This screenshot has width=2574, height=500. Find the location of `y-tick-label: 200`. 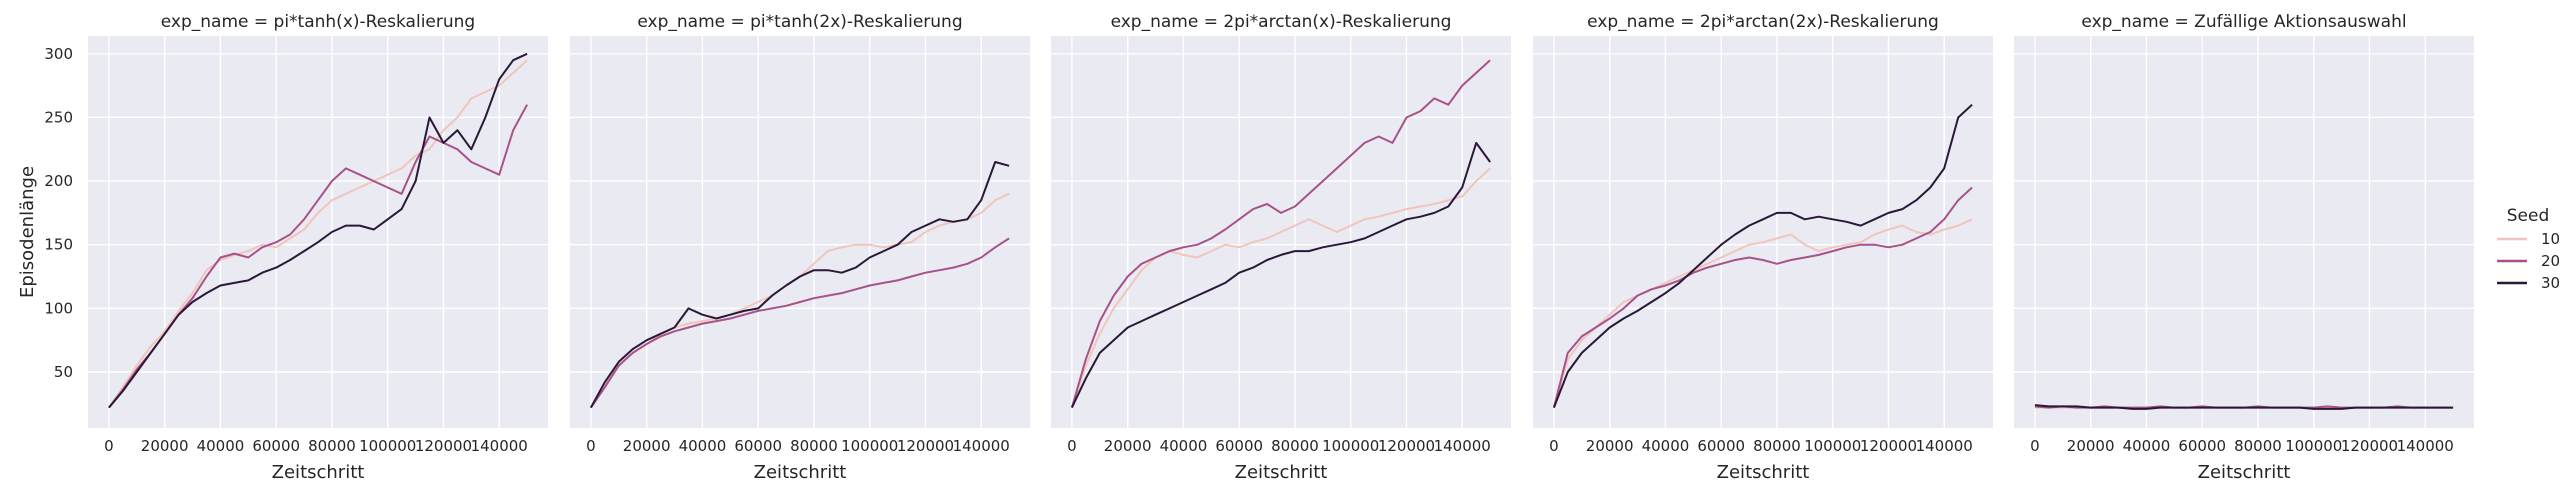

y-tick-label: 200 is located at coordinates (58, 181).